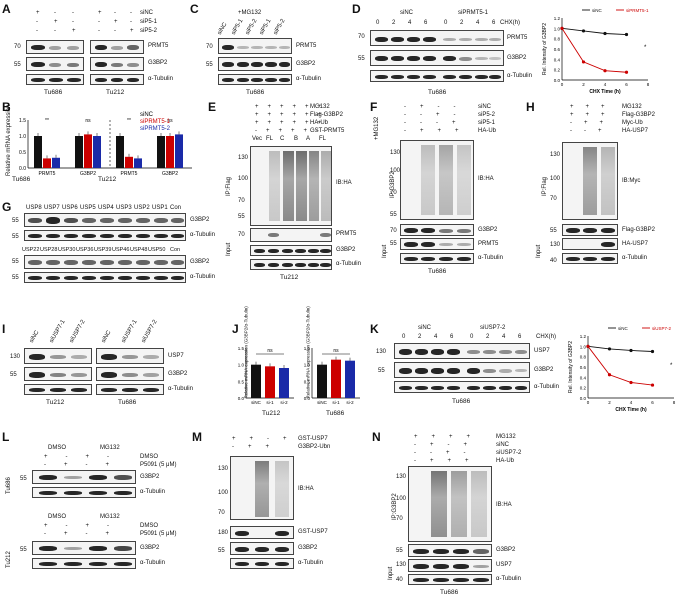 The width and height of the screenshot is (685, 597). Describe the element at coordinates (620, 348) in the screenshot. I see `series-line` at that location.